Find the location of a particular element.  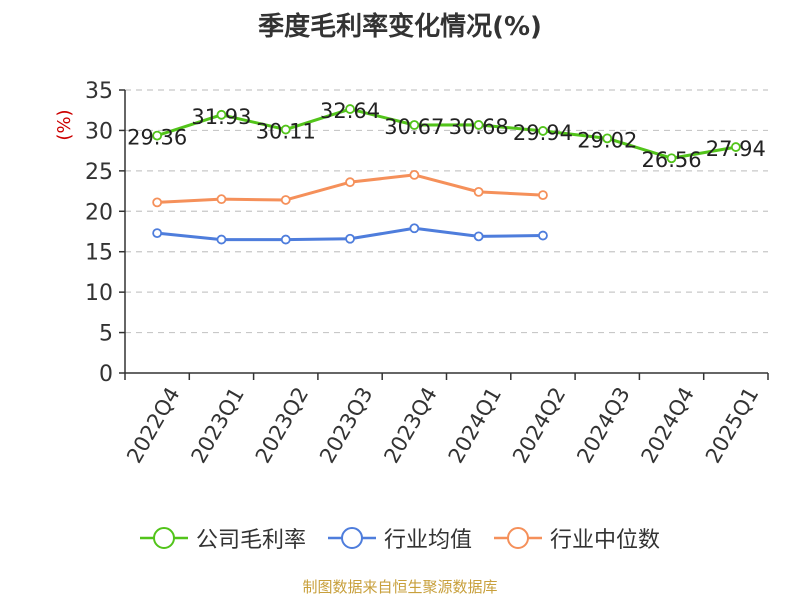

data-label: 30.11 is located at coordinates (286, 132).